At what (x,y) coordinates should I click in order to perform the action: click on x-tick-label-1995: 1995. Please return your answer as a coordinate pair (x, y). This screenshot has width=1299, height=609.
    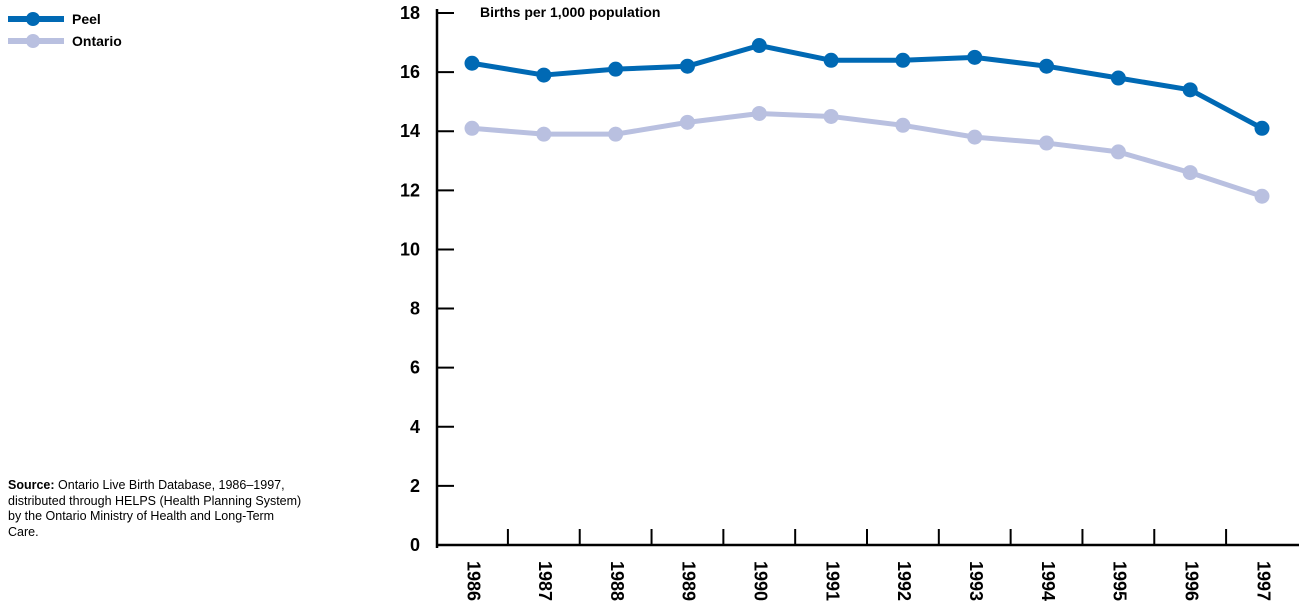
    Looking at the image, I should click on (1120, 581).